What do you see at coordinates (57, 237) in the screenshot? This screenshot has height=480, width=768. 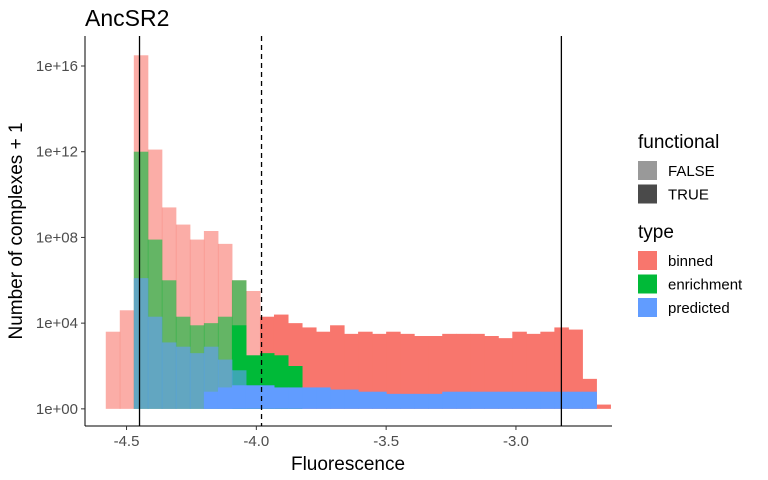 I see `y-tick-label: 1e+08` at bounding box center [57, 237].